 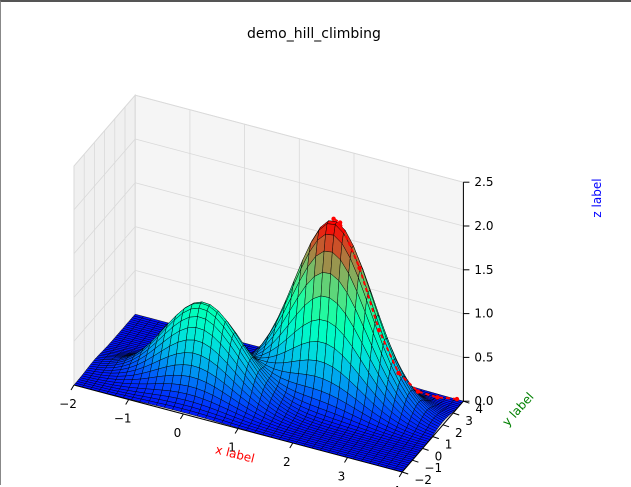 What do you see at coordinates (235, 453) in the screenshot?
I see `x-axis-label: x label` at bounding box center [235, 453].